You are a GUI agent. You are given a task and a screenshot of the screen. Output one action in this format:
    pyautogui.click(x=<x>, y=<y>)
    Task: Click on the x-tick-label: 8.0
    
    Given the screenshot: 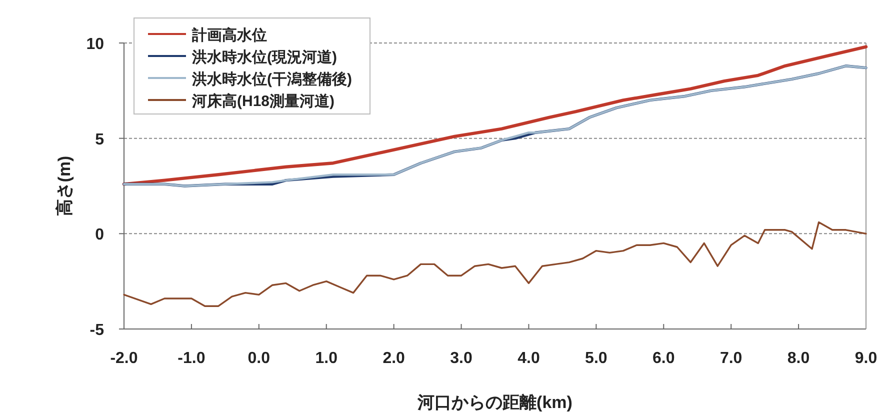 What is the action you would take?
    pyautogui.click(x=798, y=358)
    